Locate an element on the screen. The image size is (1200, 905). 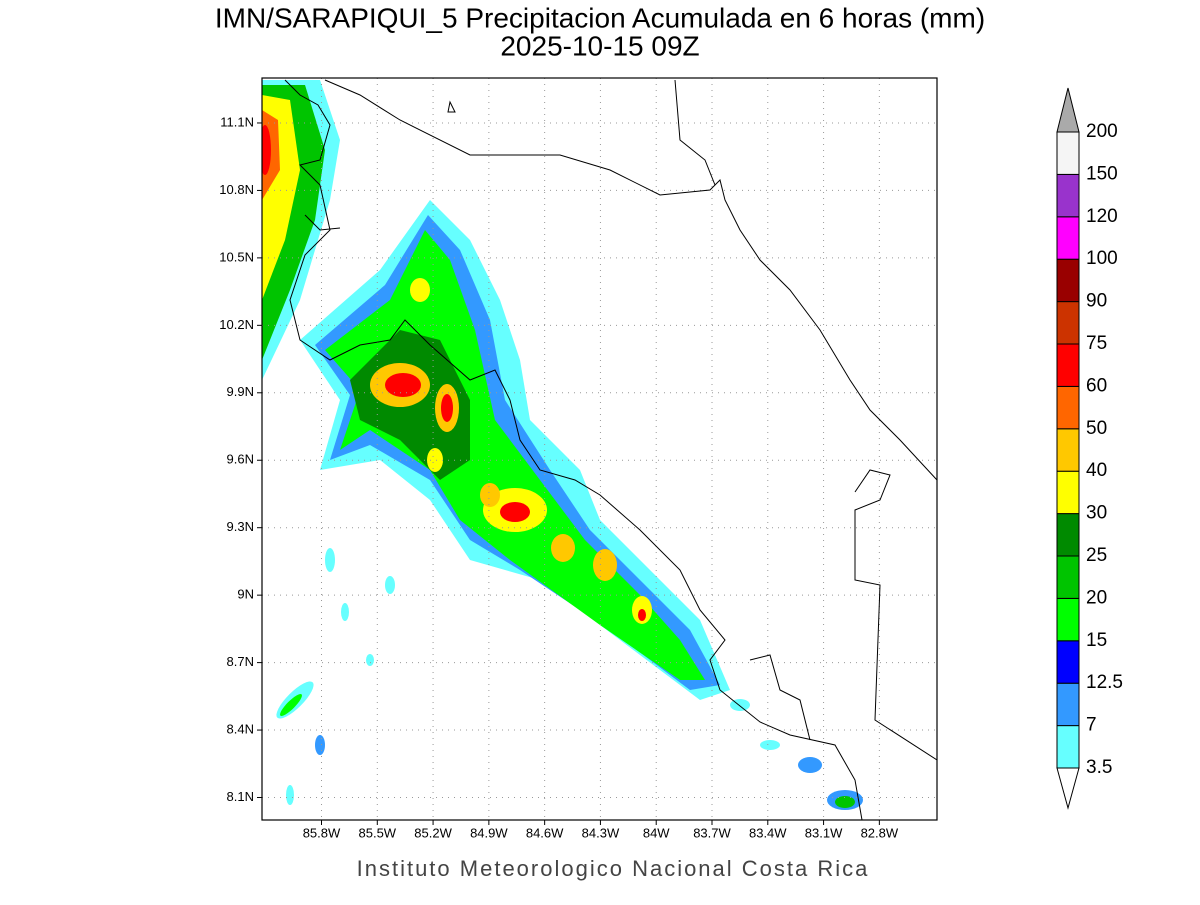
colorbar-label: 90 is located at coordinates (1096, 301).